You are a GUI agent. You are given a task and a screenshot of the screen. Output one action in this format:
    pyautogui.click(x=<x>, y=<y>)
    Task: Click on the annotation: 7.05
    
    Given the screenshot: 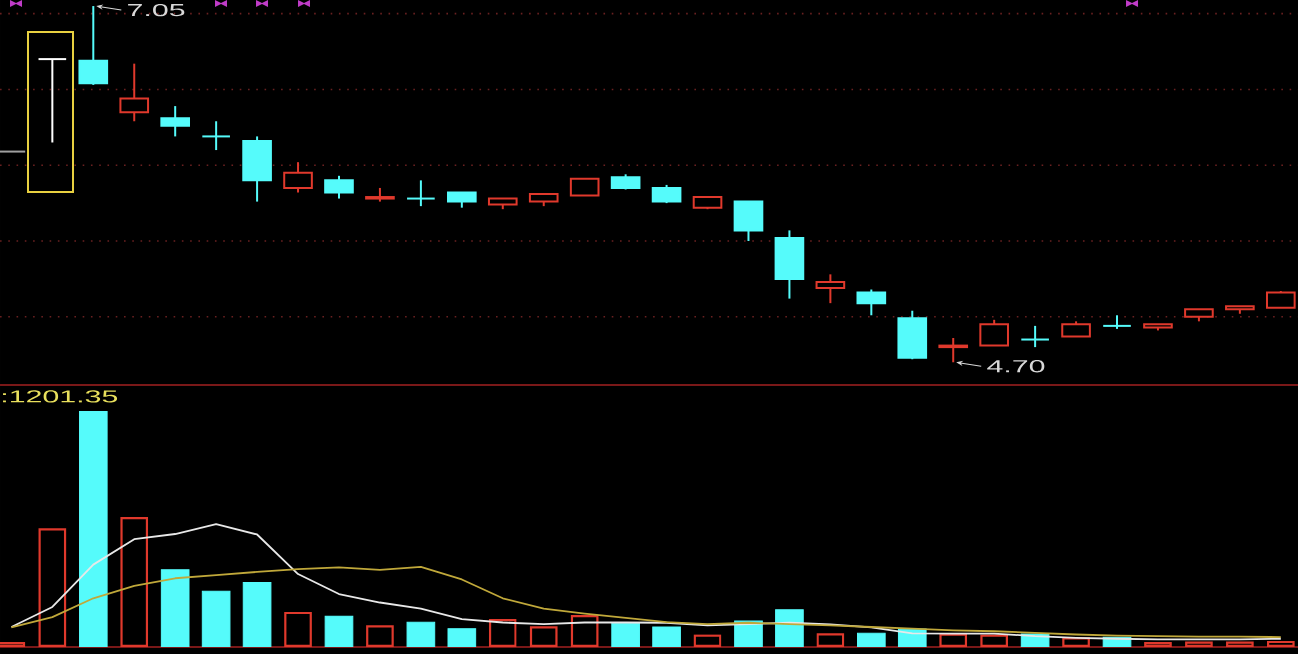 What is the action you would take?
    pyautogui.click(x=156, y=10)
    